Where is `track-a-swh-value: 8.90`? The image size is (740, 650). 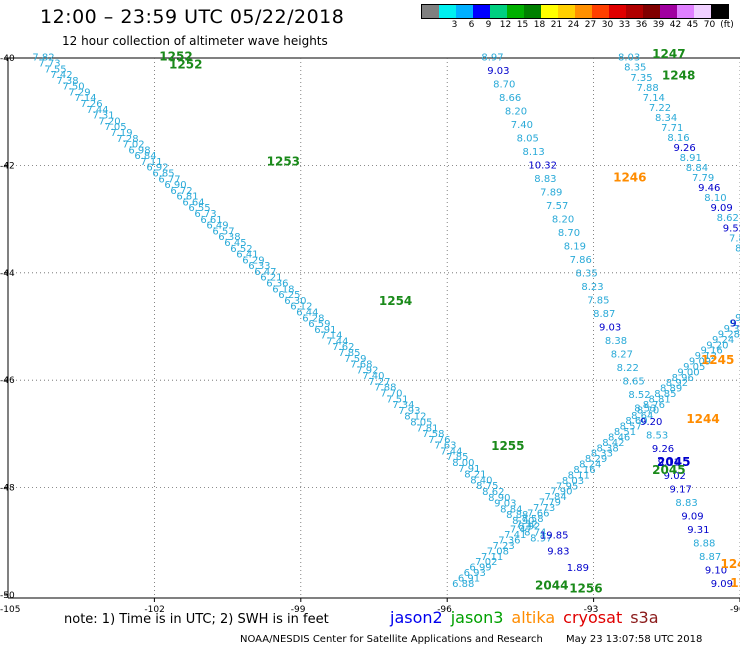 track-a-swh-value: 8.90 is located at coordinates (499, 498).